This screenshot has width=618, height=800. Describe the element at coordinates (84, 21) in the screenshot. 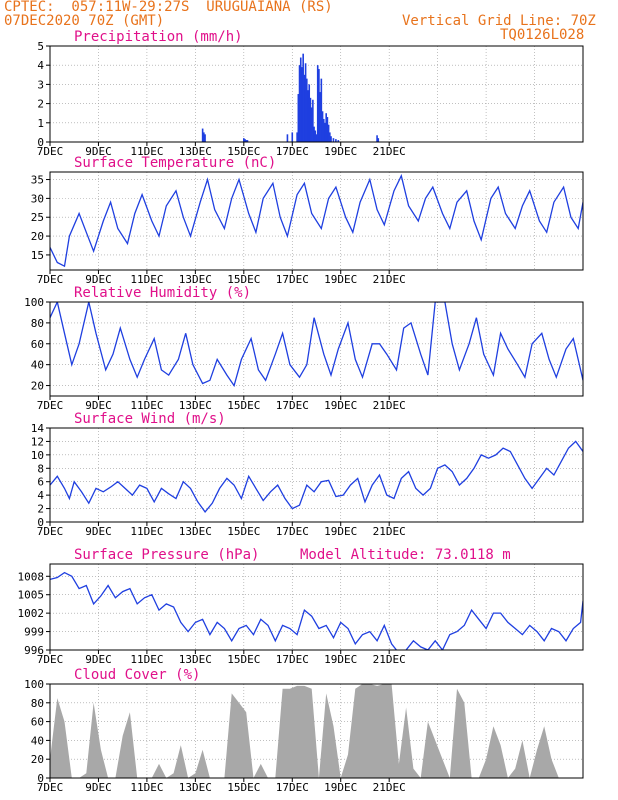

I see `header-datetime: 07DEC2020 70Z (GMT)` at that location.